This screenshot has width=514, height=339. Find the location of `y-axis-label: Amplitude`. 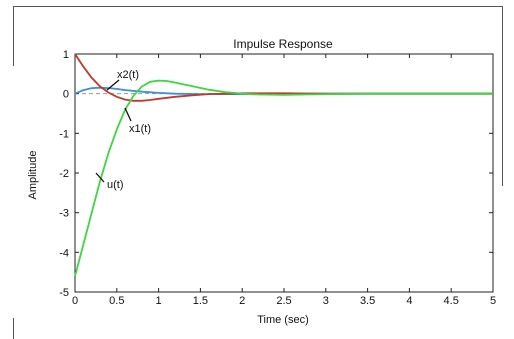

y-axis-label: Amplitude is located at coordinates (33, 175).